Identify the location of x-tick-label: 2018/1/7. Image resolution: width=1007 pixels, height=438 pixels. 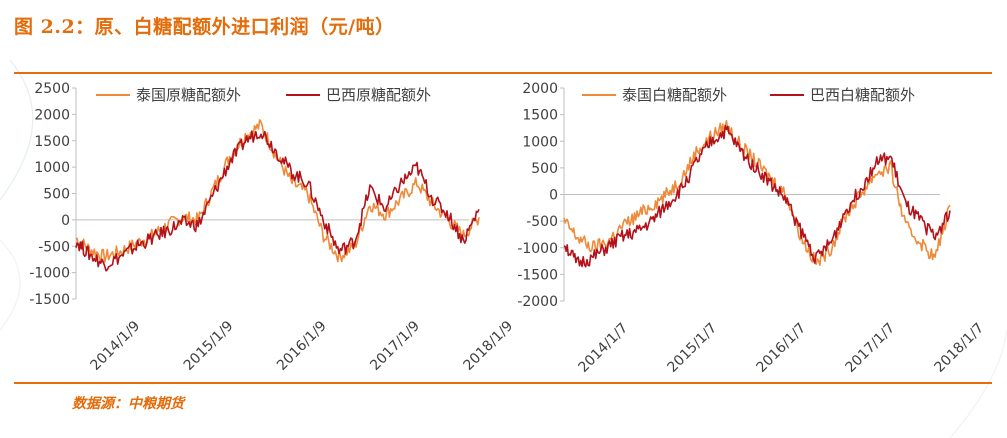
(960, 348).